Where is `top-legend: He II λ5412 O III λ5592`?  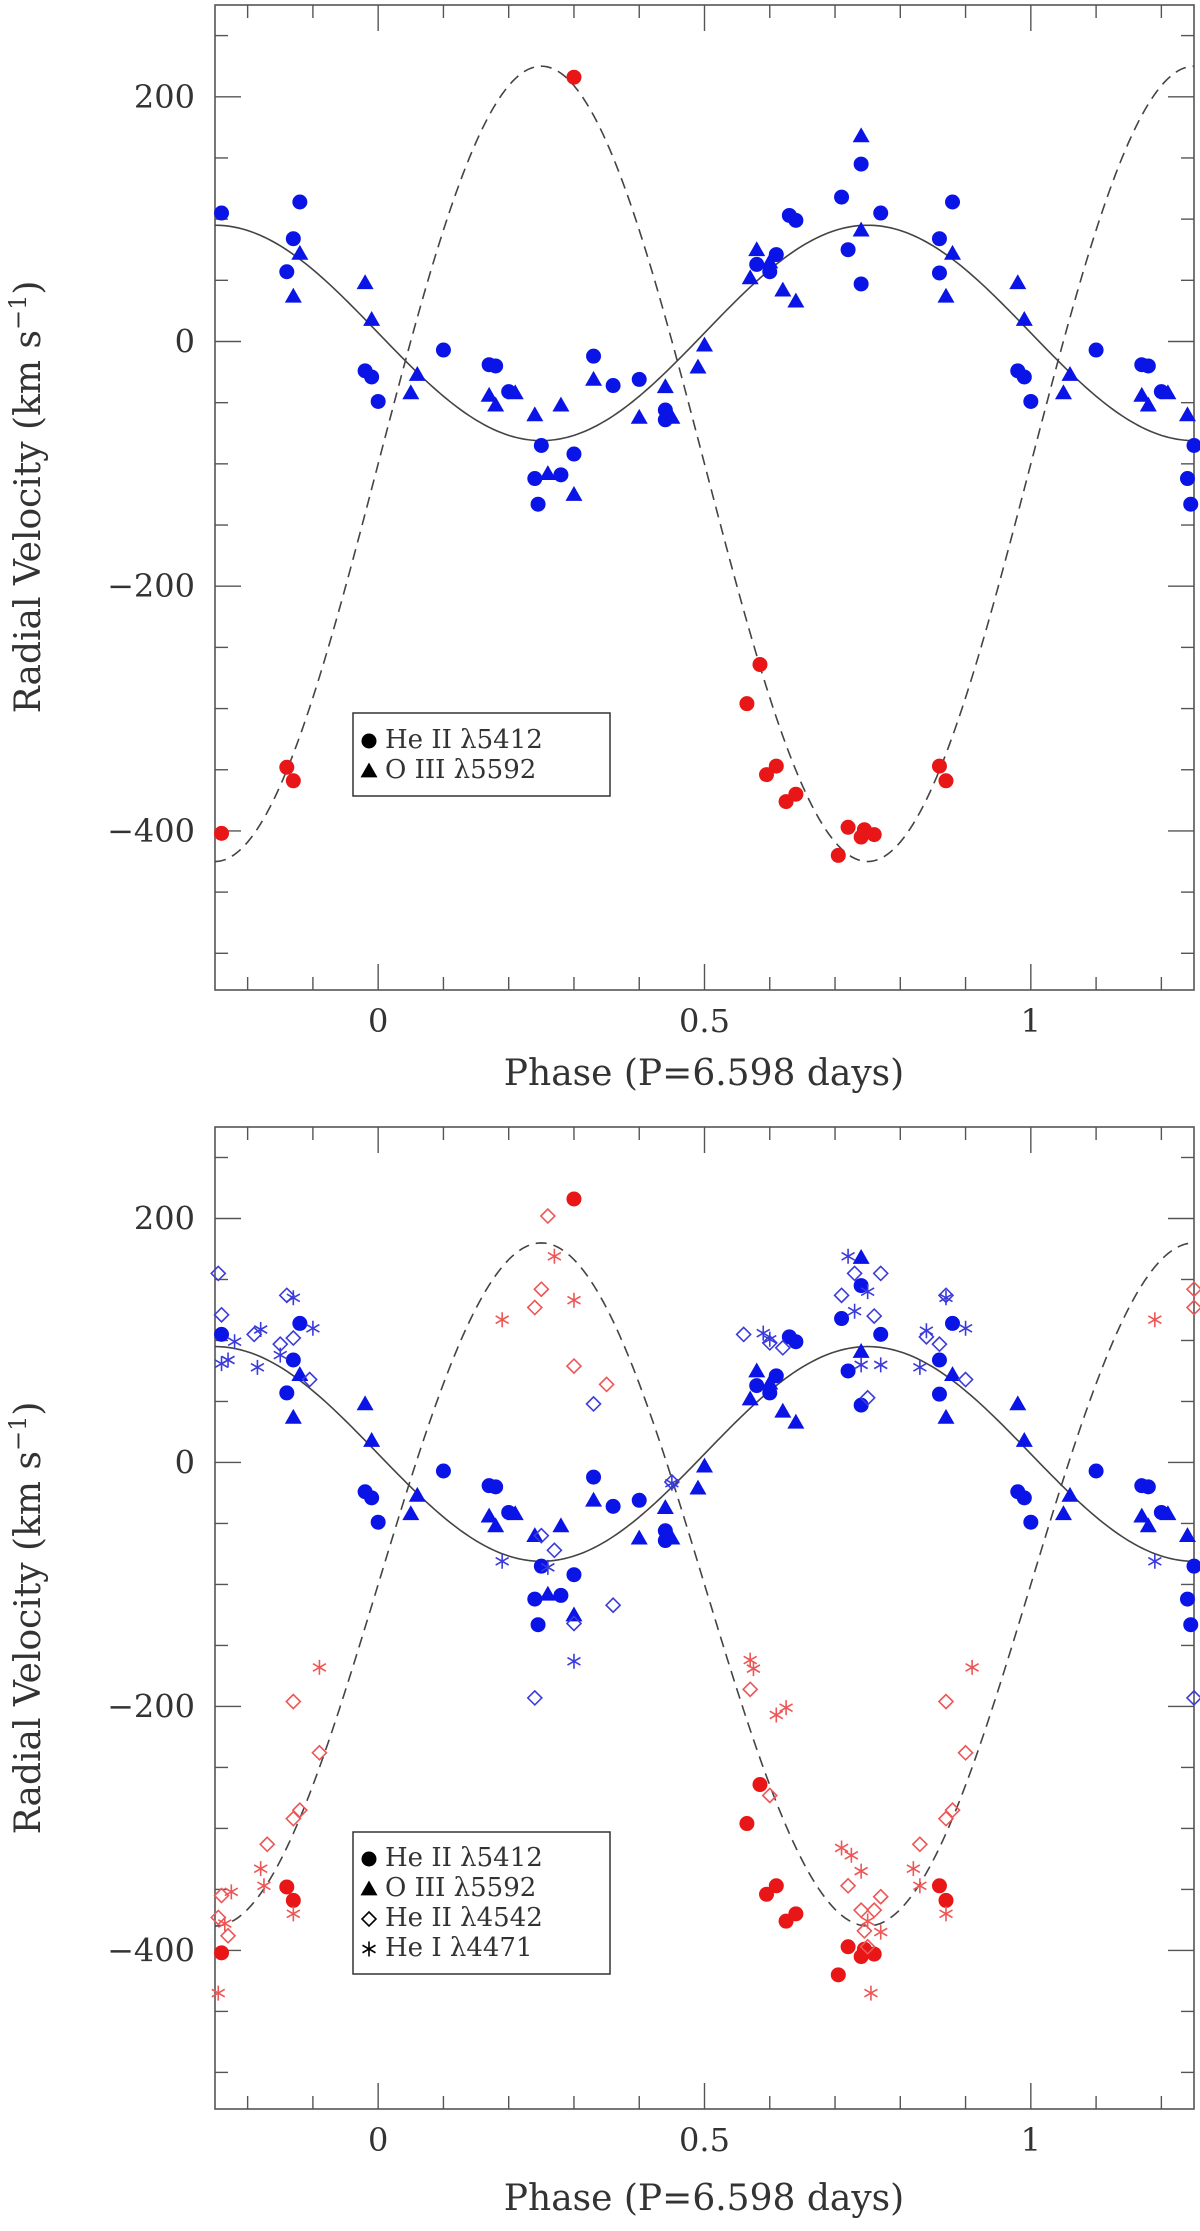
top-legend: He II λ5412 O III λ5592 is located at coordinates (481, 754).